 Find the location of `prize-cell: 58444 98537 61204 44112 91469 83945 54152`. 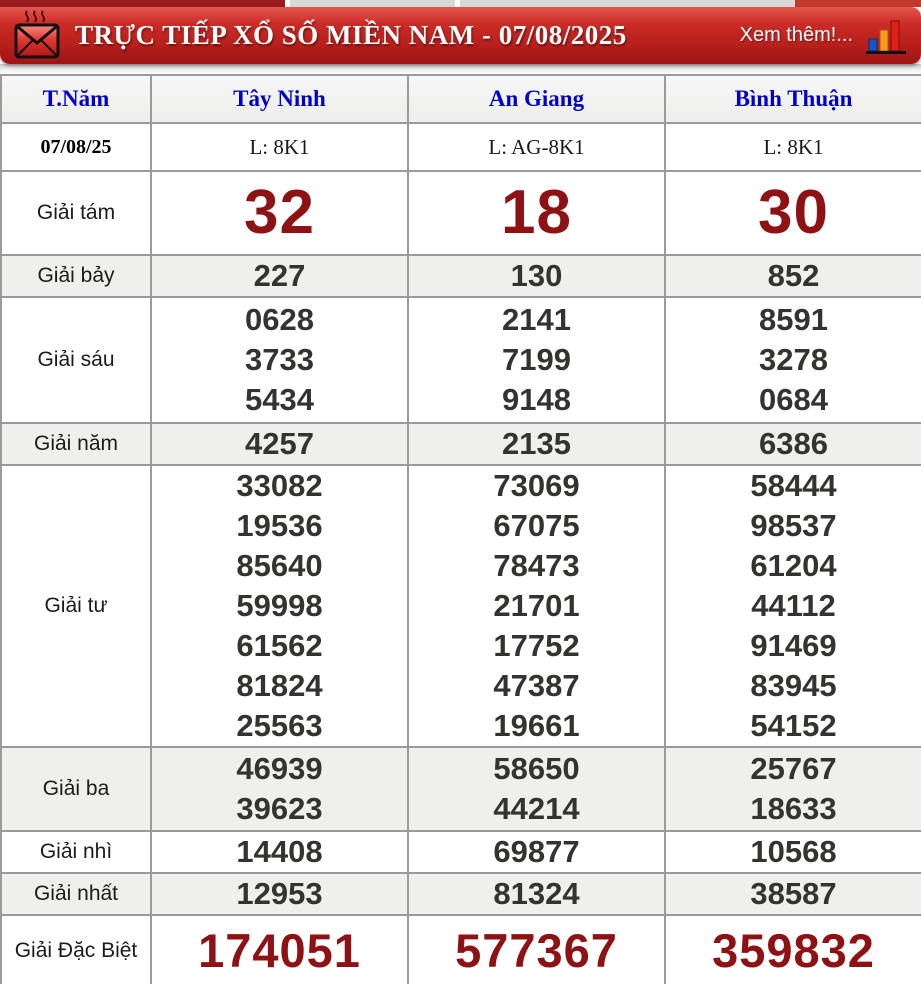

prize-cell: 58444 98537 61204 44112 91469 83945 54152 is located at coordinates (792, 606).